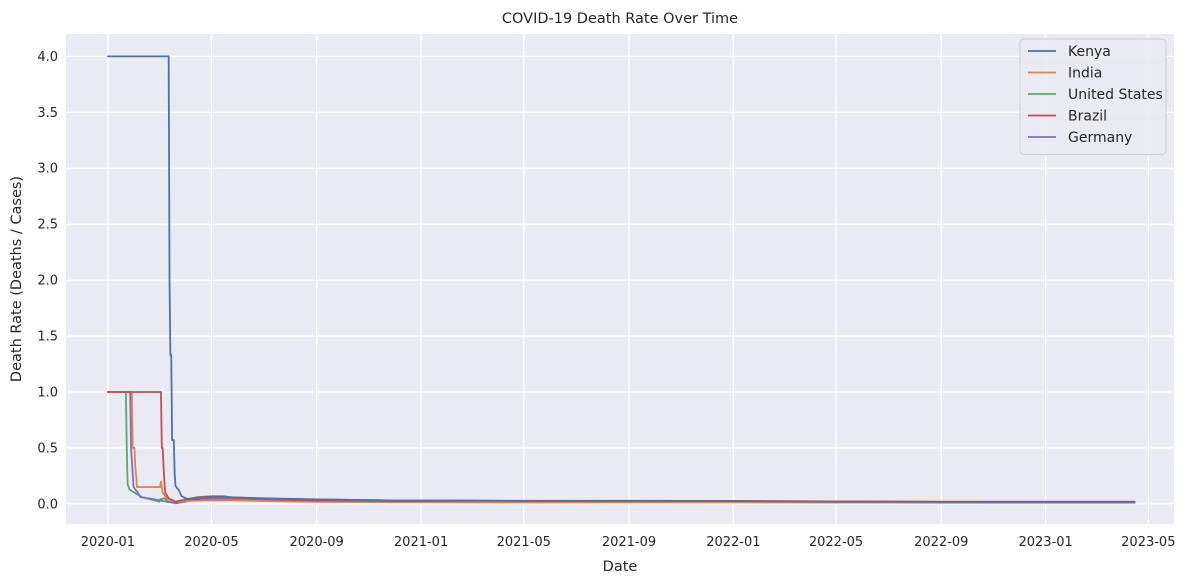  I want to click on x-tick-label: 2022-09, so click(941, 542).